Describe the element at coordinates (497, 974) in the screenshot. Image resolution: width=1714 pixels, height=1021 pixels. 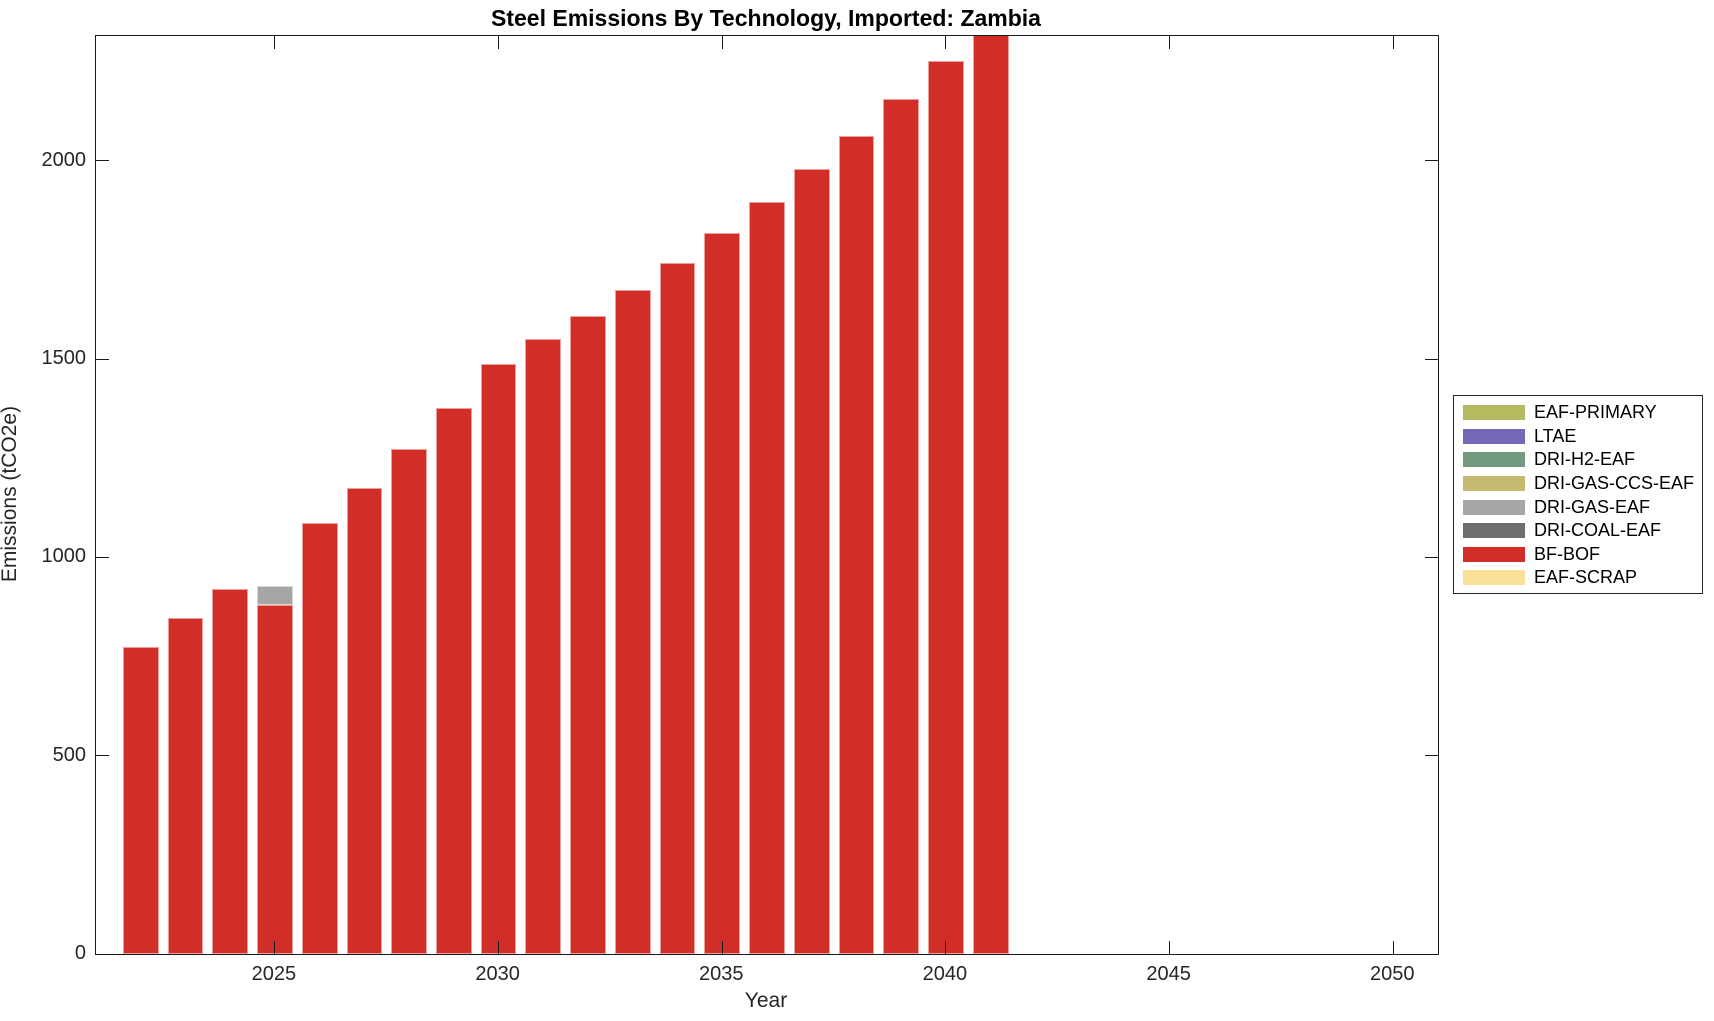
I see `x-tick-label-2030: 2030` at that location.